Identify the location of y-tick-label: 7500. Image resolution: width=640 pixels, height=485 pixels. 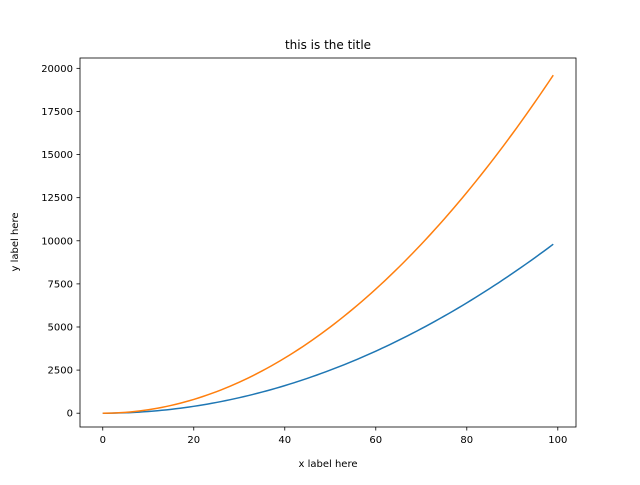
(60, 284).